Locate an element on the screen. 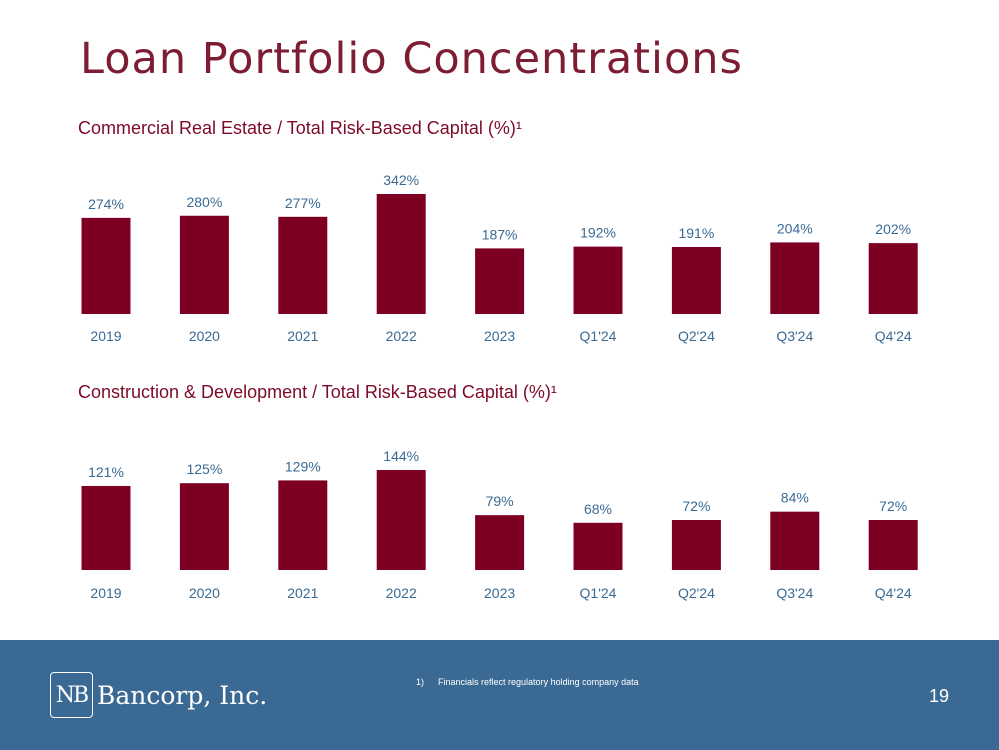 The height and width of the screenshot is (750, 999). cd-category-label-8: Q4'24 is located at coordinates (893, 593).